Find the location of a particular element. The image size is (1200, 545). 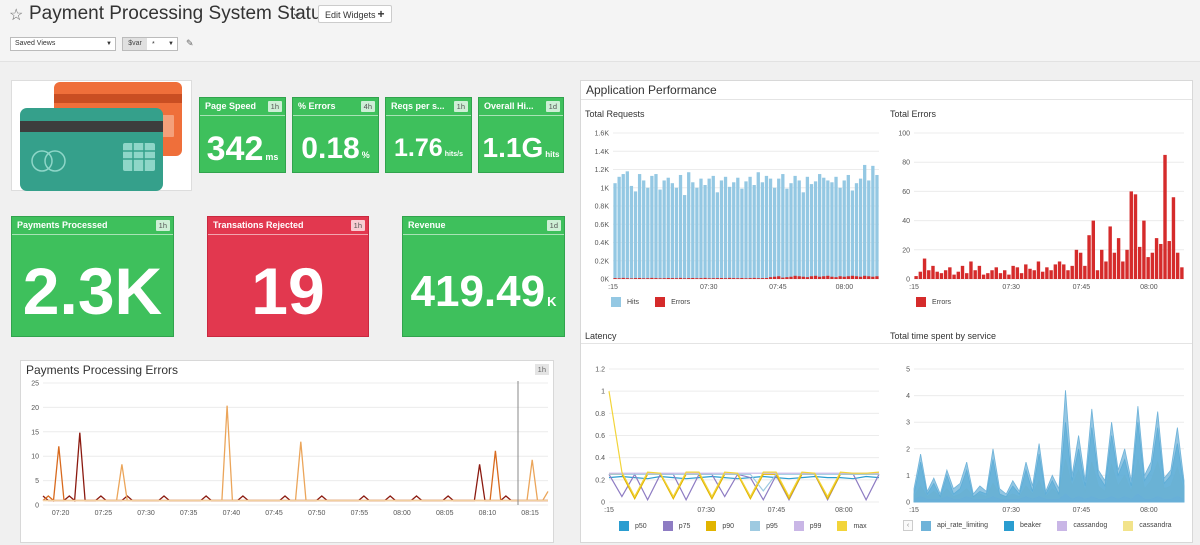

edit-widgets-button: Edit Widgets + is located at coordinates (355, 14).